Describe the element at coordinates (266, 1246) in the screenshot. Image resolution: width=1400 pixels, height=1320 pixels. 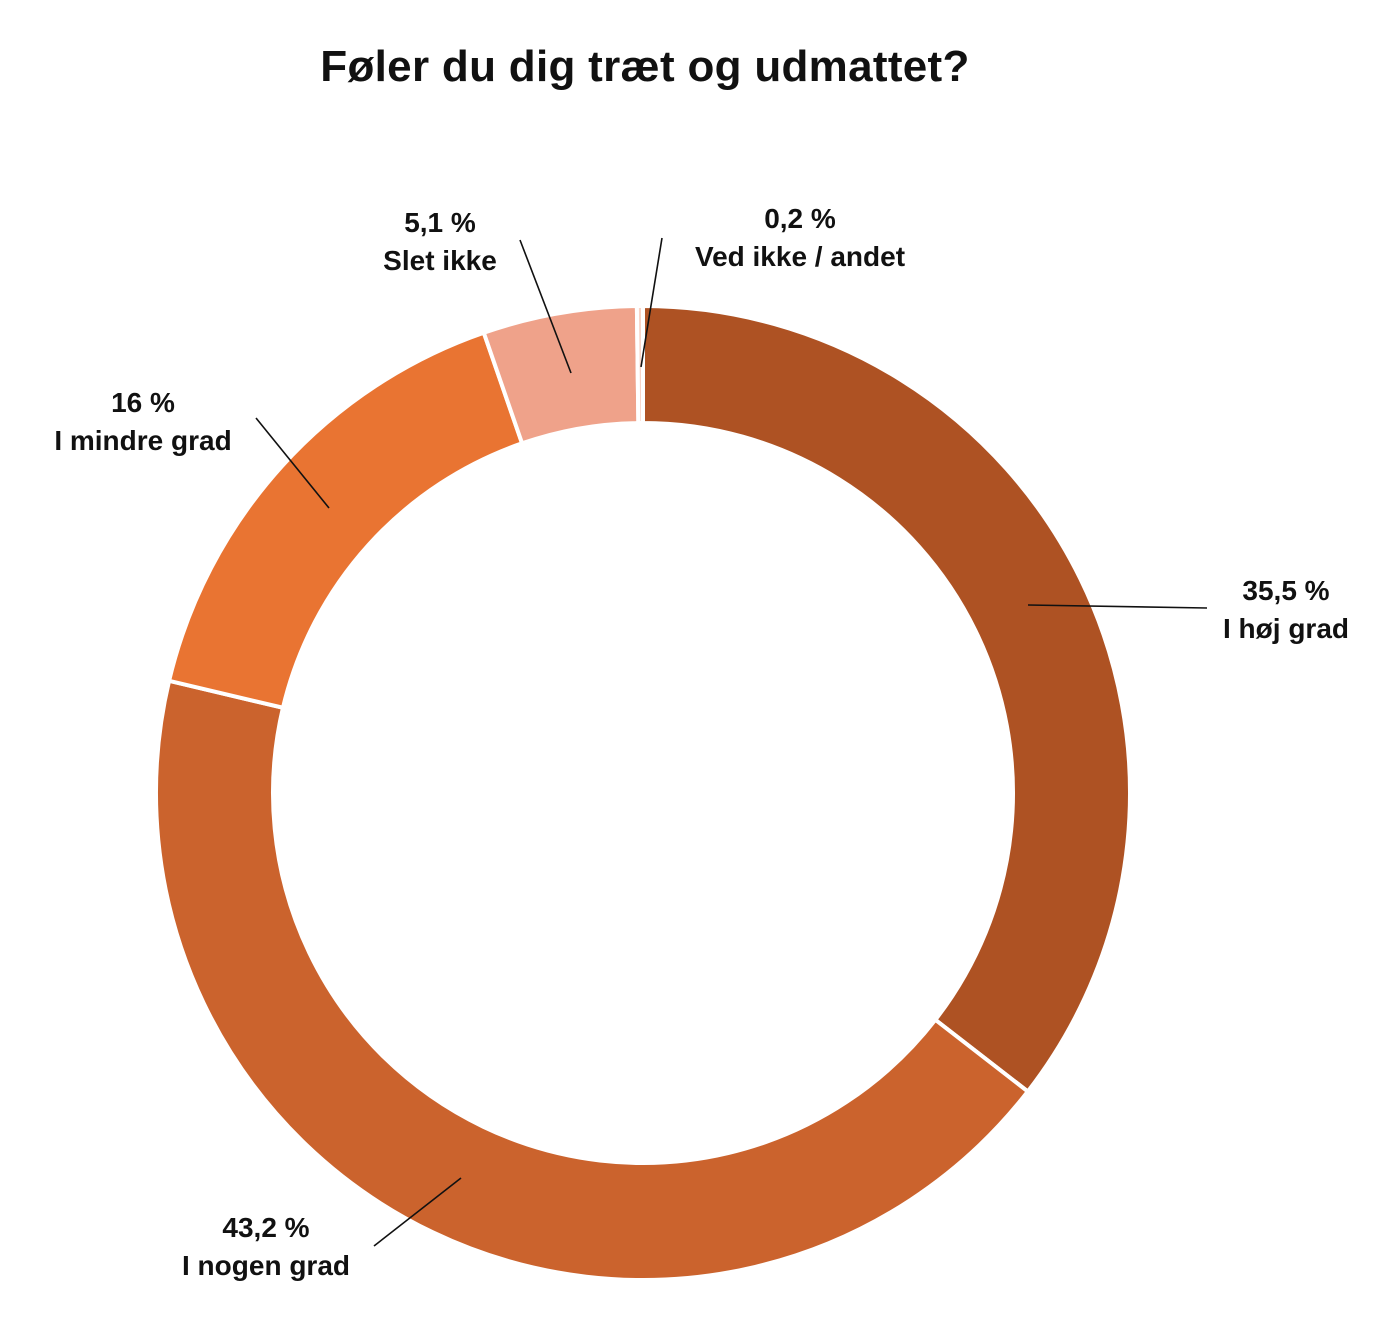
I see `data-label-i-nogen-grad: 43,2 % I nogen grad` at that location.